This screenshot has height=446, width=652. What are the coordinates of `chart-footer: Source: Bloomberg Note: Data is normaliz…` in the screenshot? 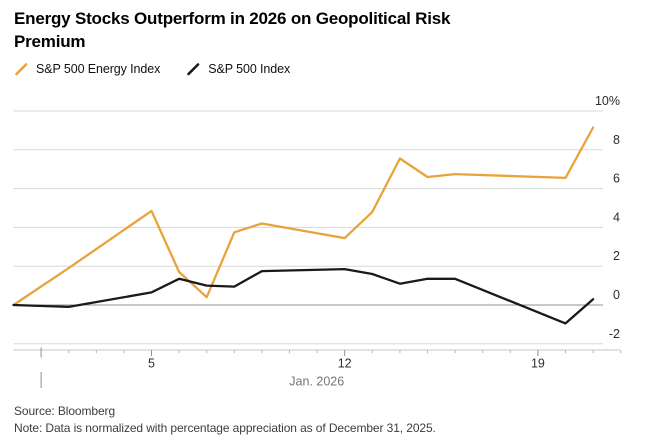 It's located at (225, 419).